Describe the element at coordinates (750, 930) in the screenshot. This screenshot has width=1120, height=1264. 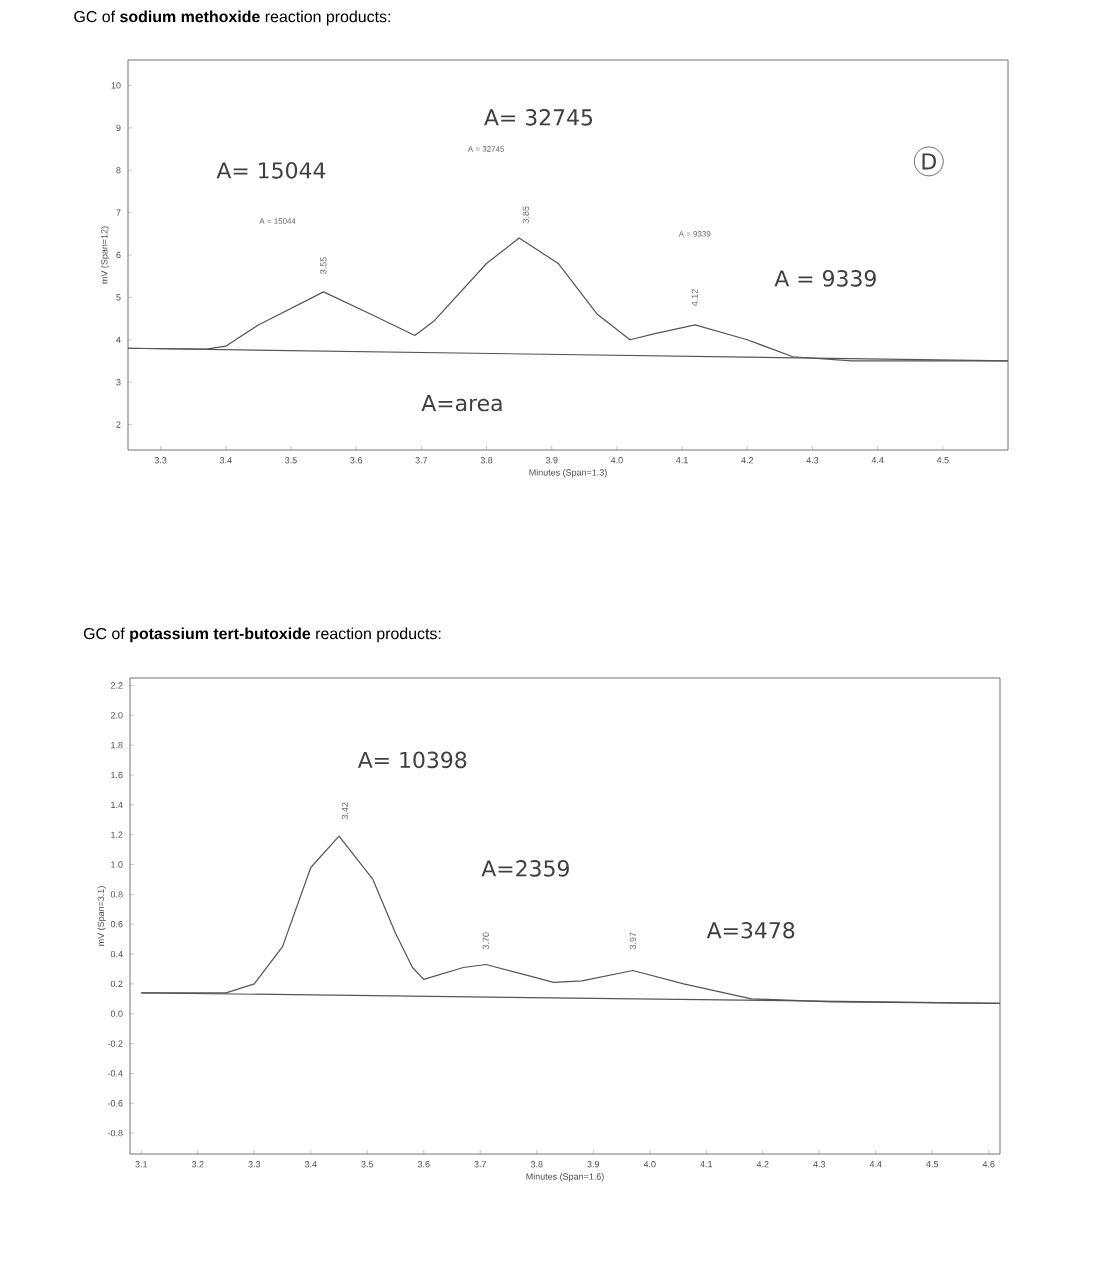
I see `annotation: A=3478` at that location.